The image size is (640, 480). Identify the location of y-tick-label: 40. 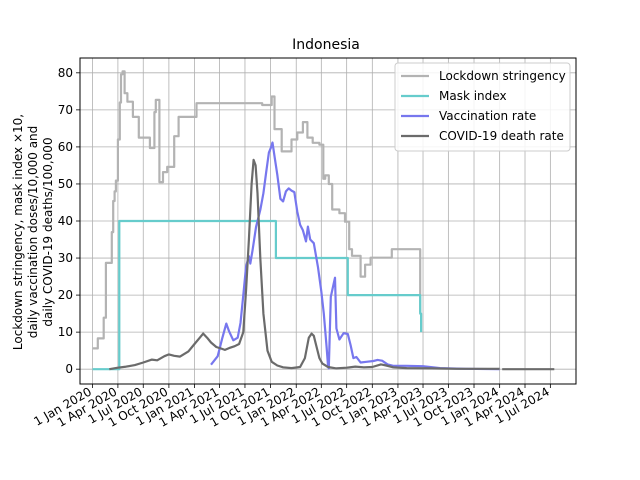
(65, 221).